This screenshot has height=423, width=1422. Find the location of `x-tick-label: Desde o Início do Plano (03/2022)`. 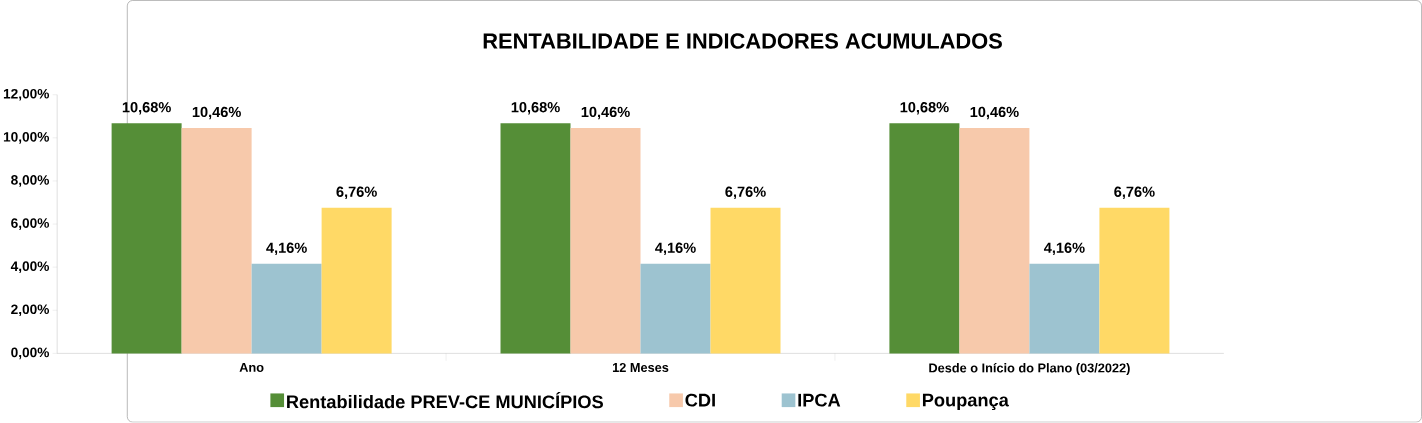

x-tick-label: Desde o Início do Plano (03/2022) is located at coordinates (1029, 369).